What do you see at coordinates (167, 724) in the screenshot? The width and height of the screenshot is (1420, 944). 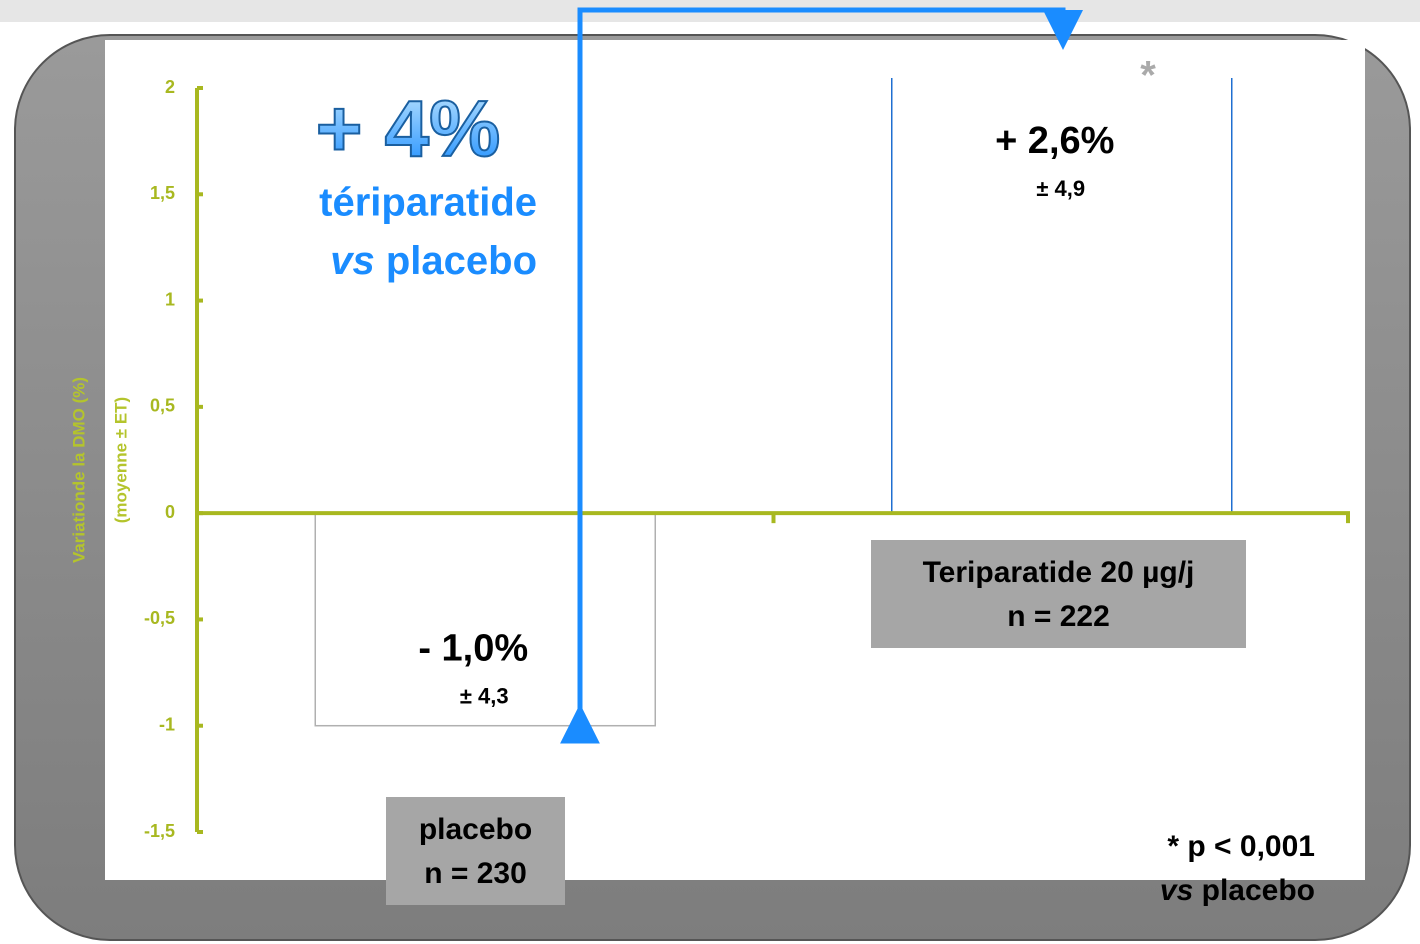 I see `y-tick-label: -1` at bounding box center [167, 724].